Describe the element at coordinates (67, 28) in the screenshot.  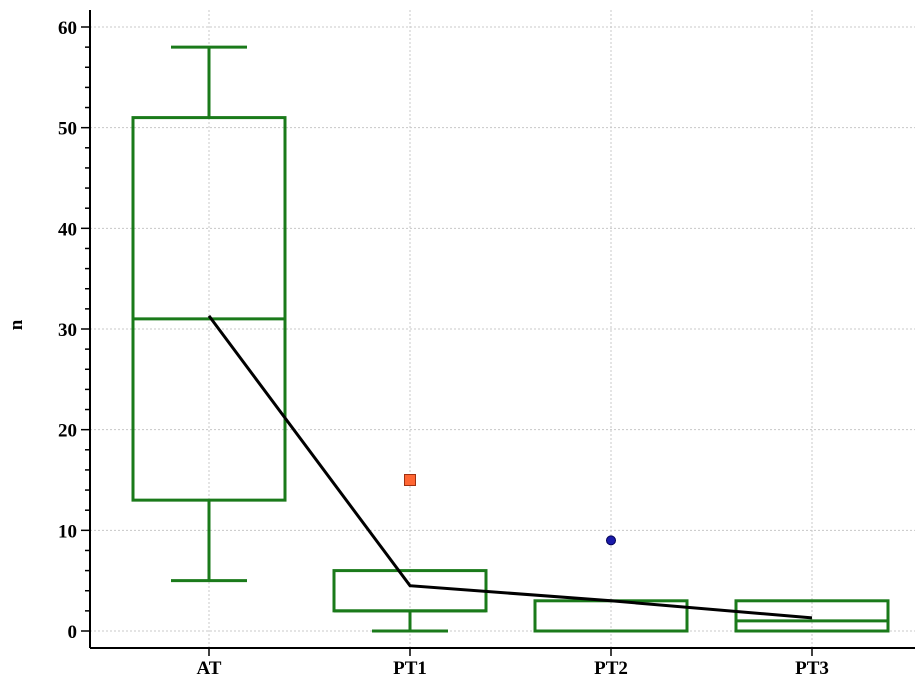
I see `y-tick-label: 60` at that location.